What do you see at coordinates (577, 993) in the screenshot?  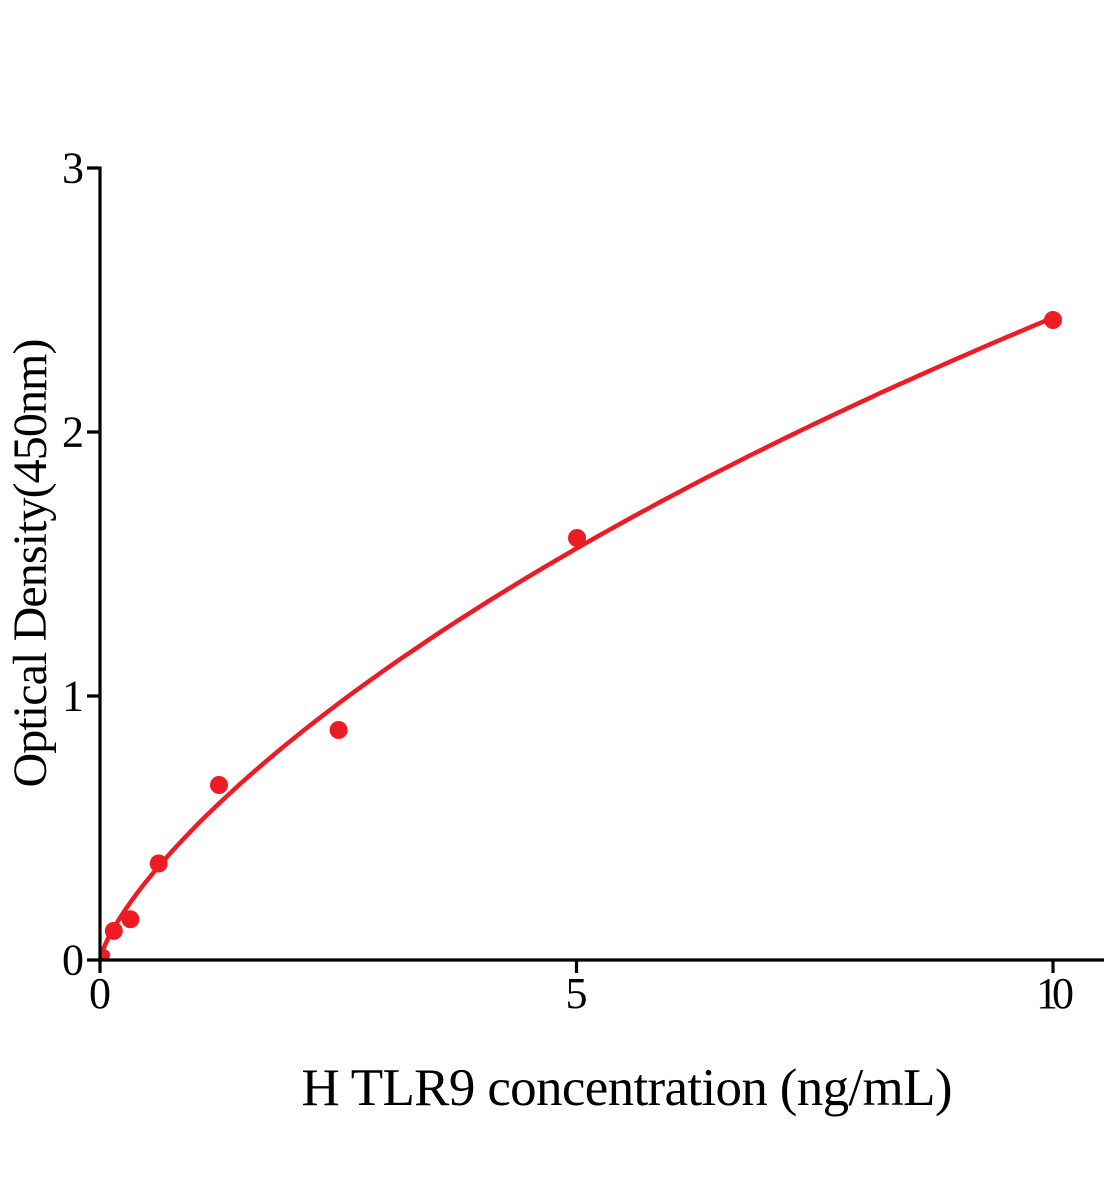 I see `svg-text: 5` at bounding box center [577, 993].